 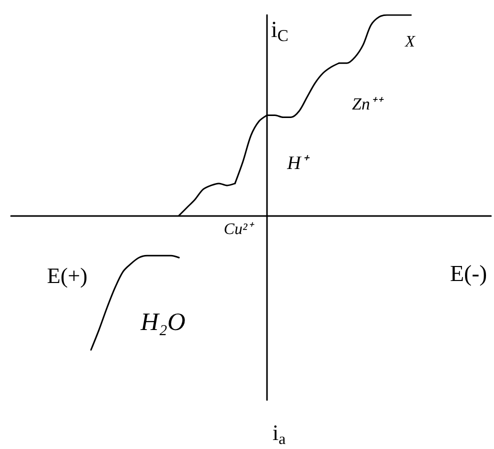 I want to click on text: Zn⁺⁺, so click(x=368, y=104).